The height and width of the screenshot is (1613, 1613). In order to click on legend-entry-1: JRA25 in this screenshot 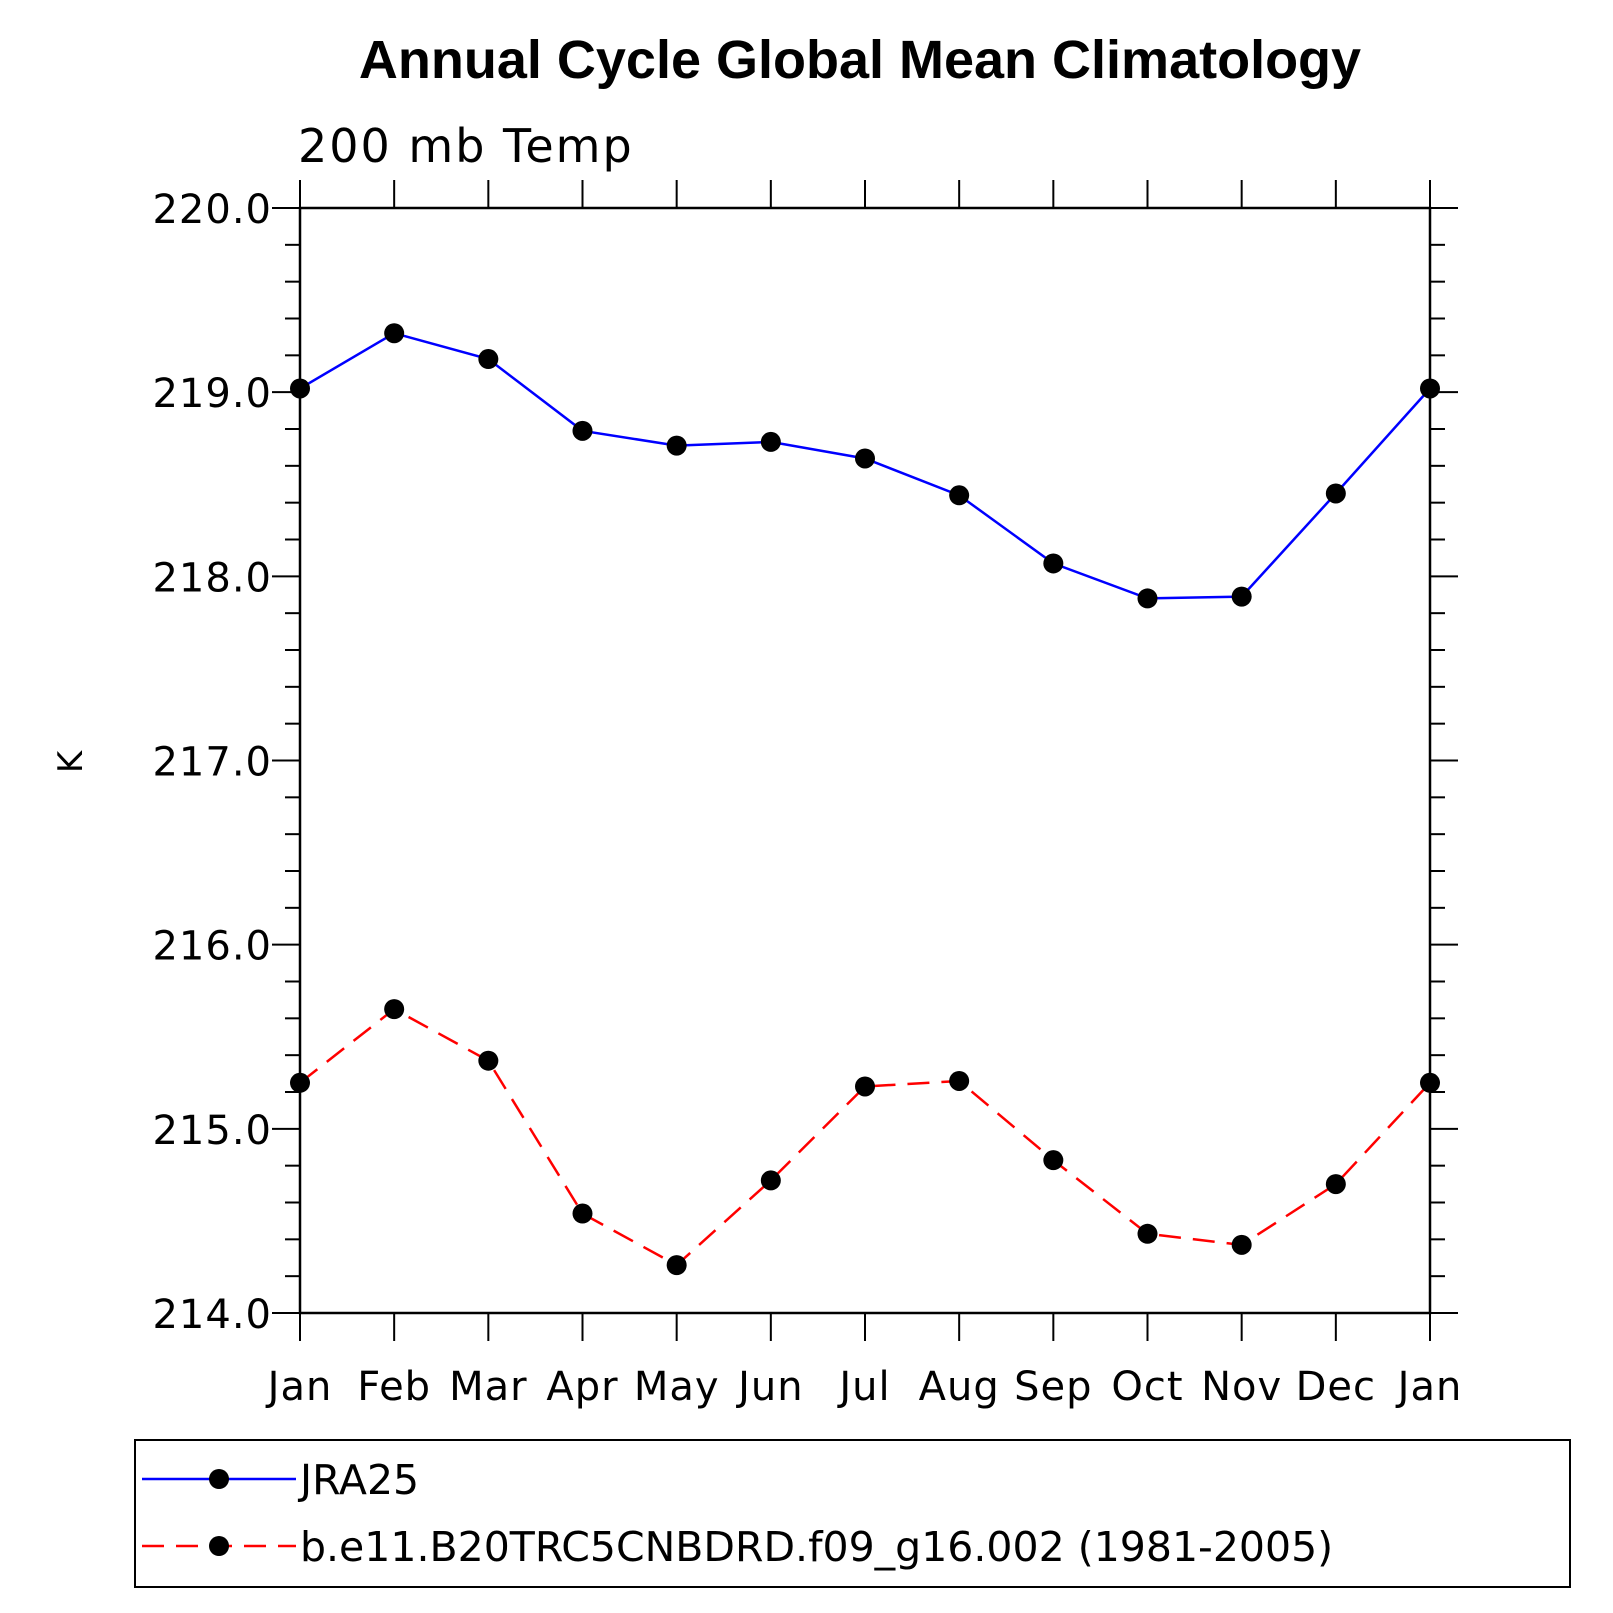, I will do `click(280, 1480)`.